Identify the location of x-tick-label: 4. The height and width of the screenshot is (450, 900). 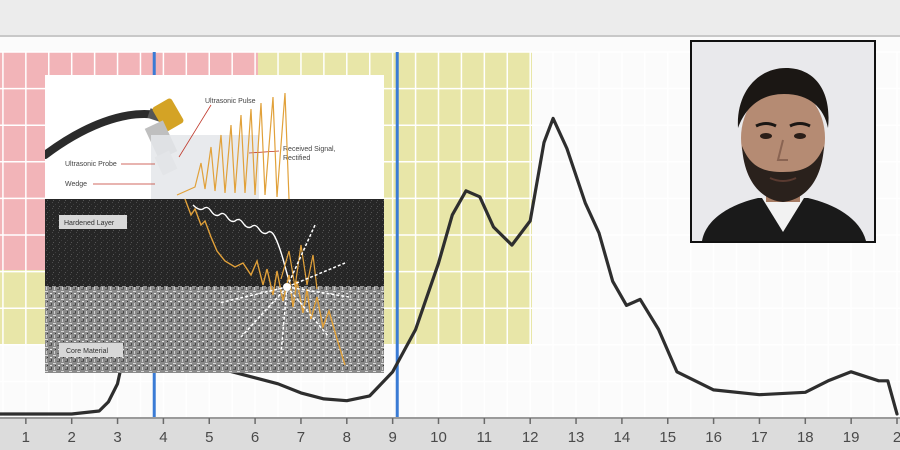
(163, 437).